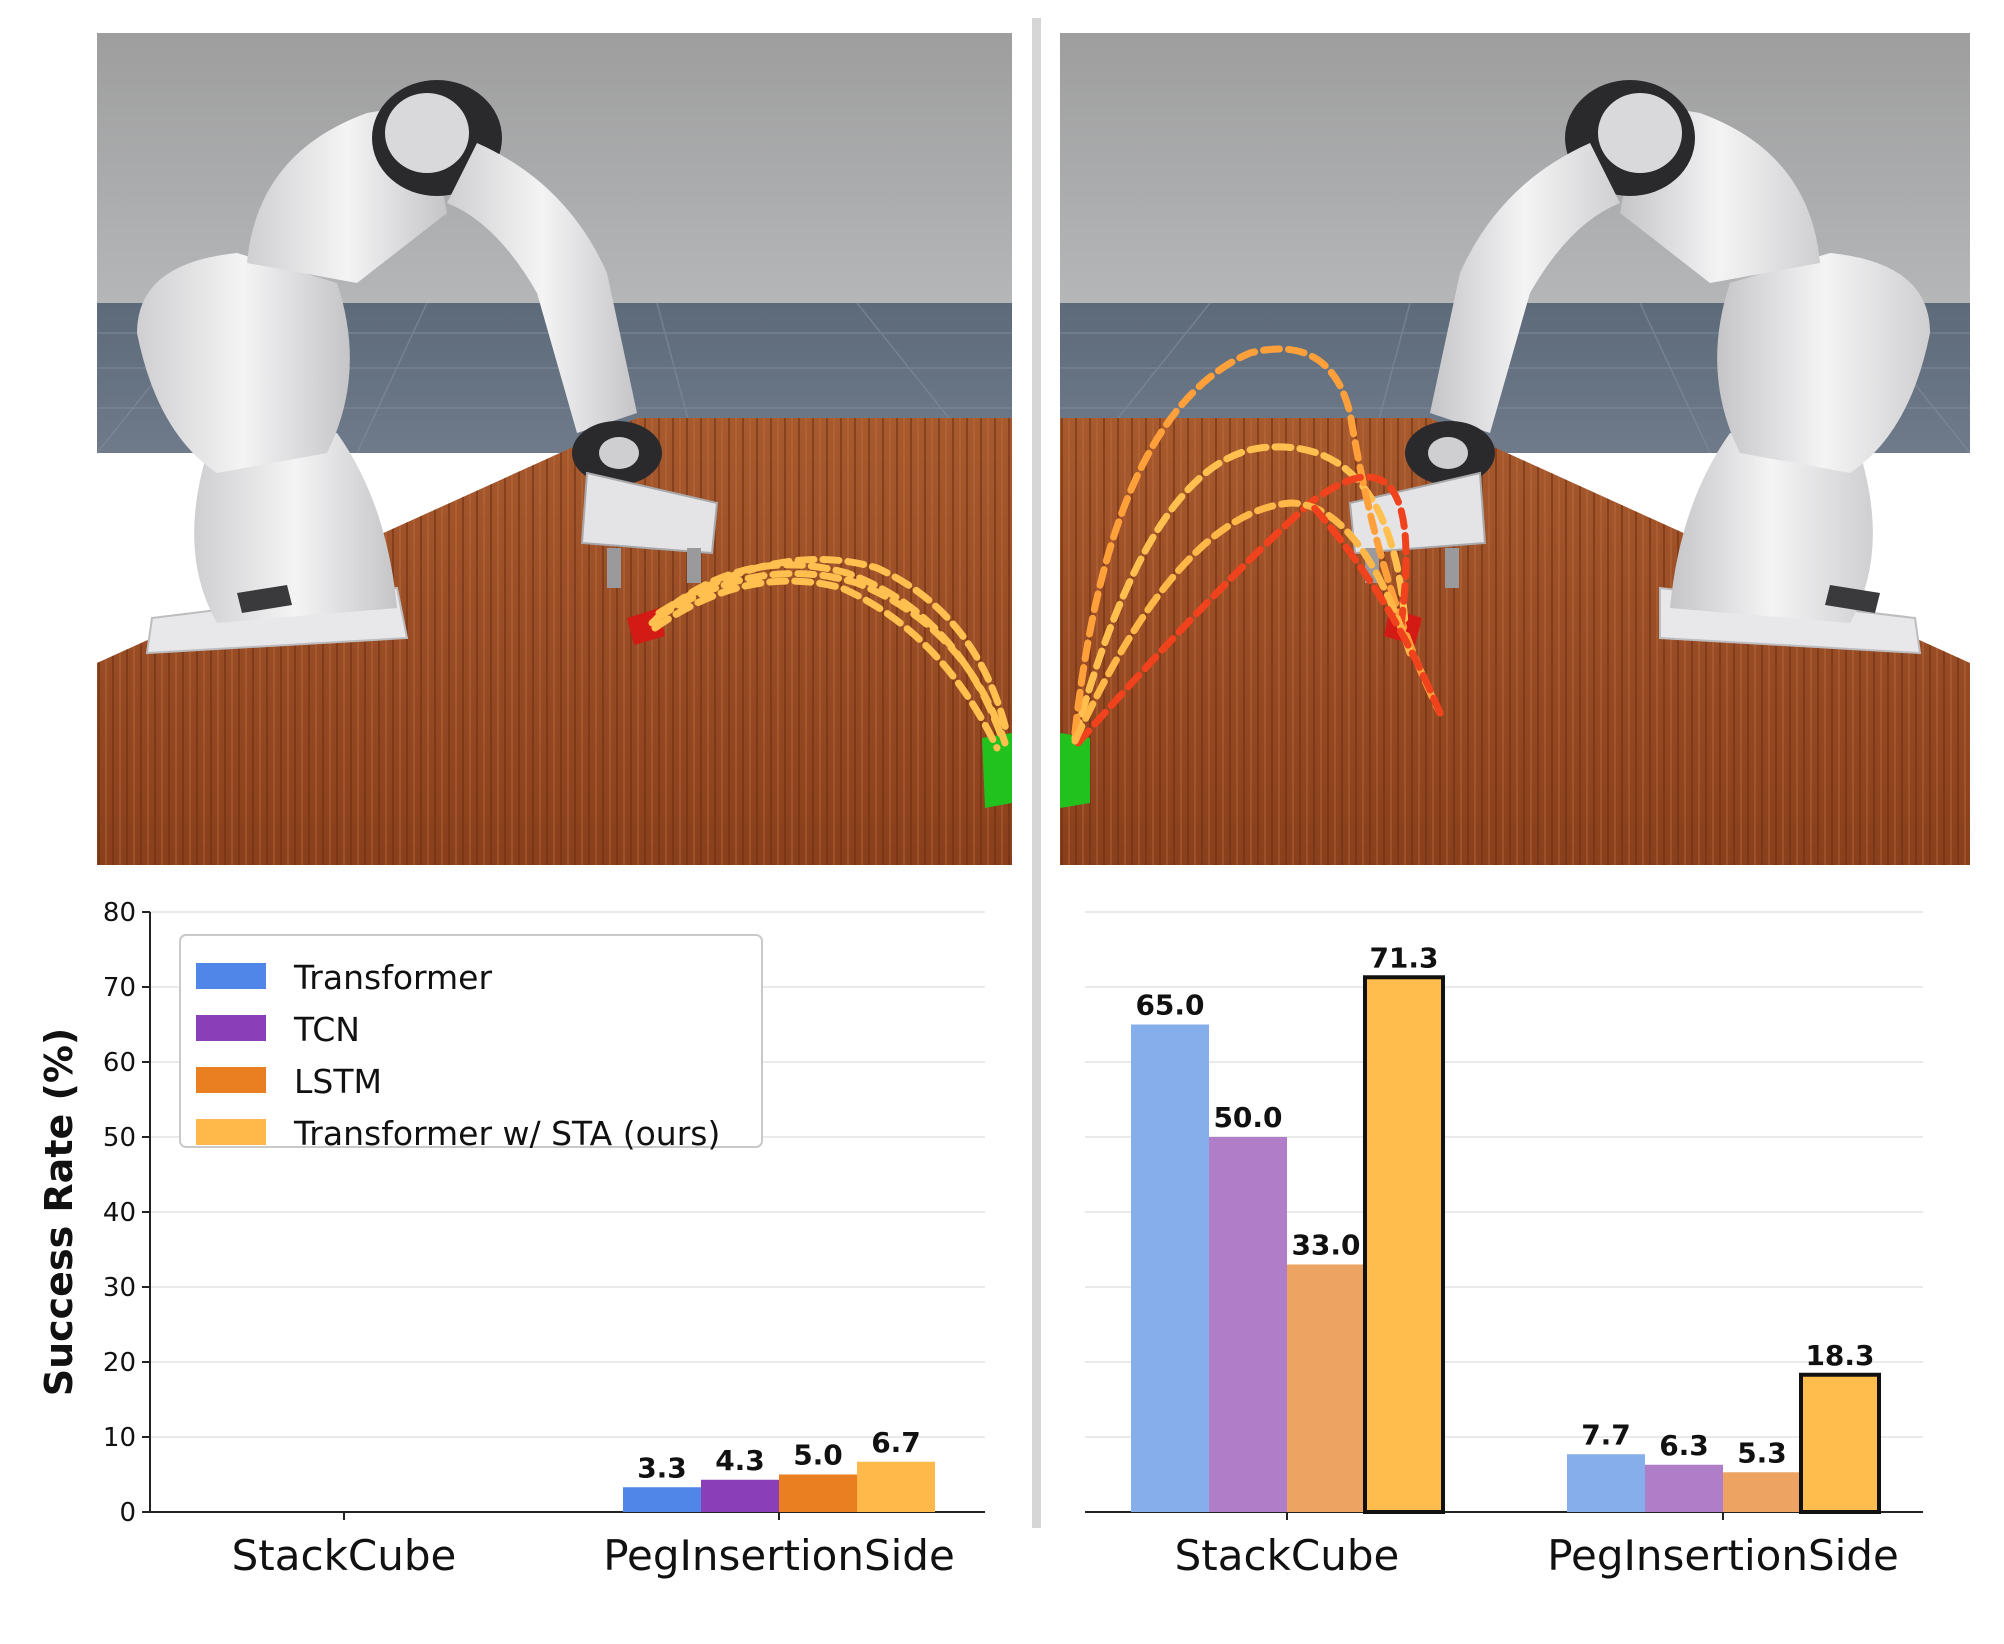  What do you see at coordinates (119, 1288) in the screenshot?
I see `y-tick-label: 30` at bounding box center [119, 1288].